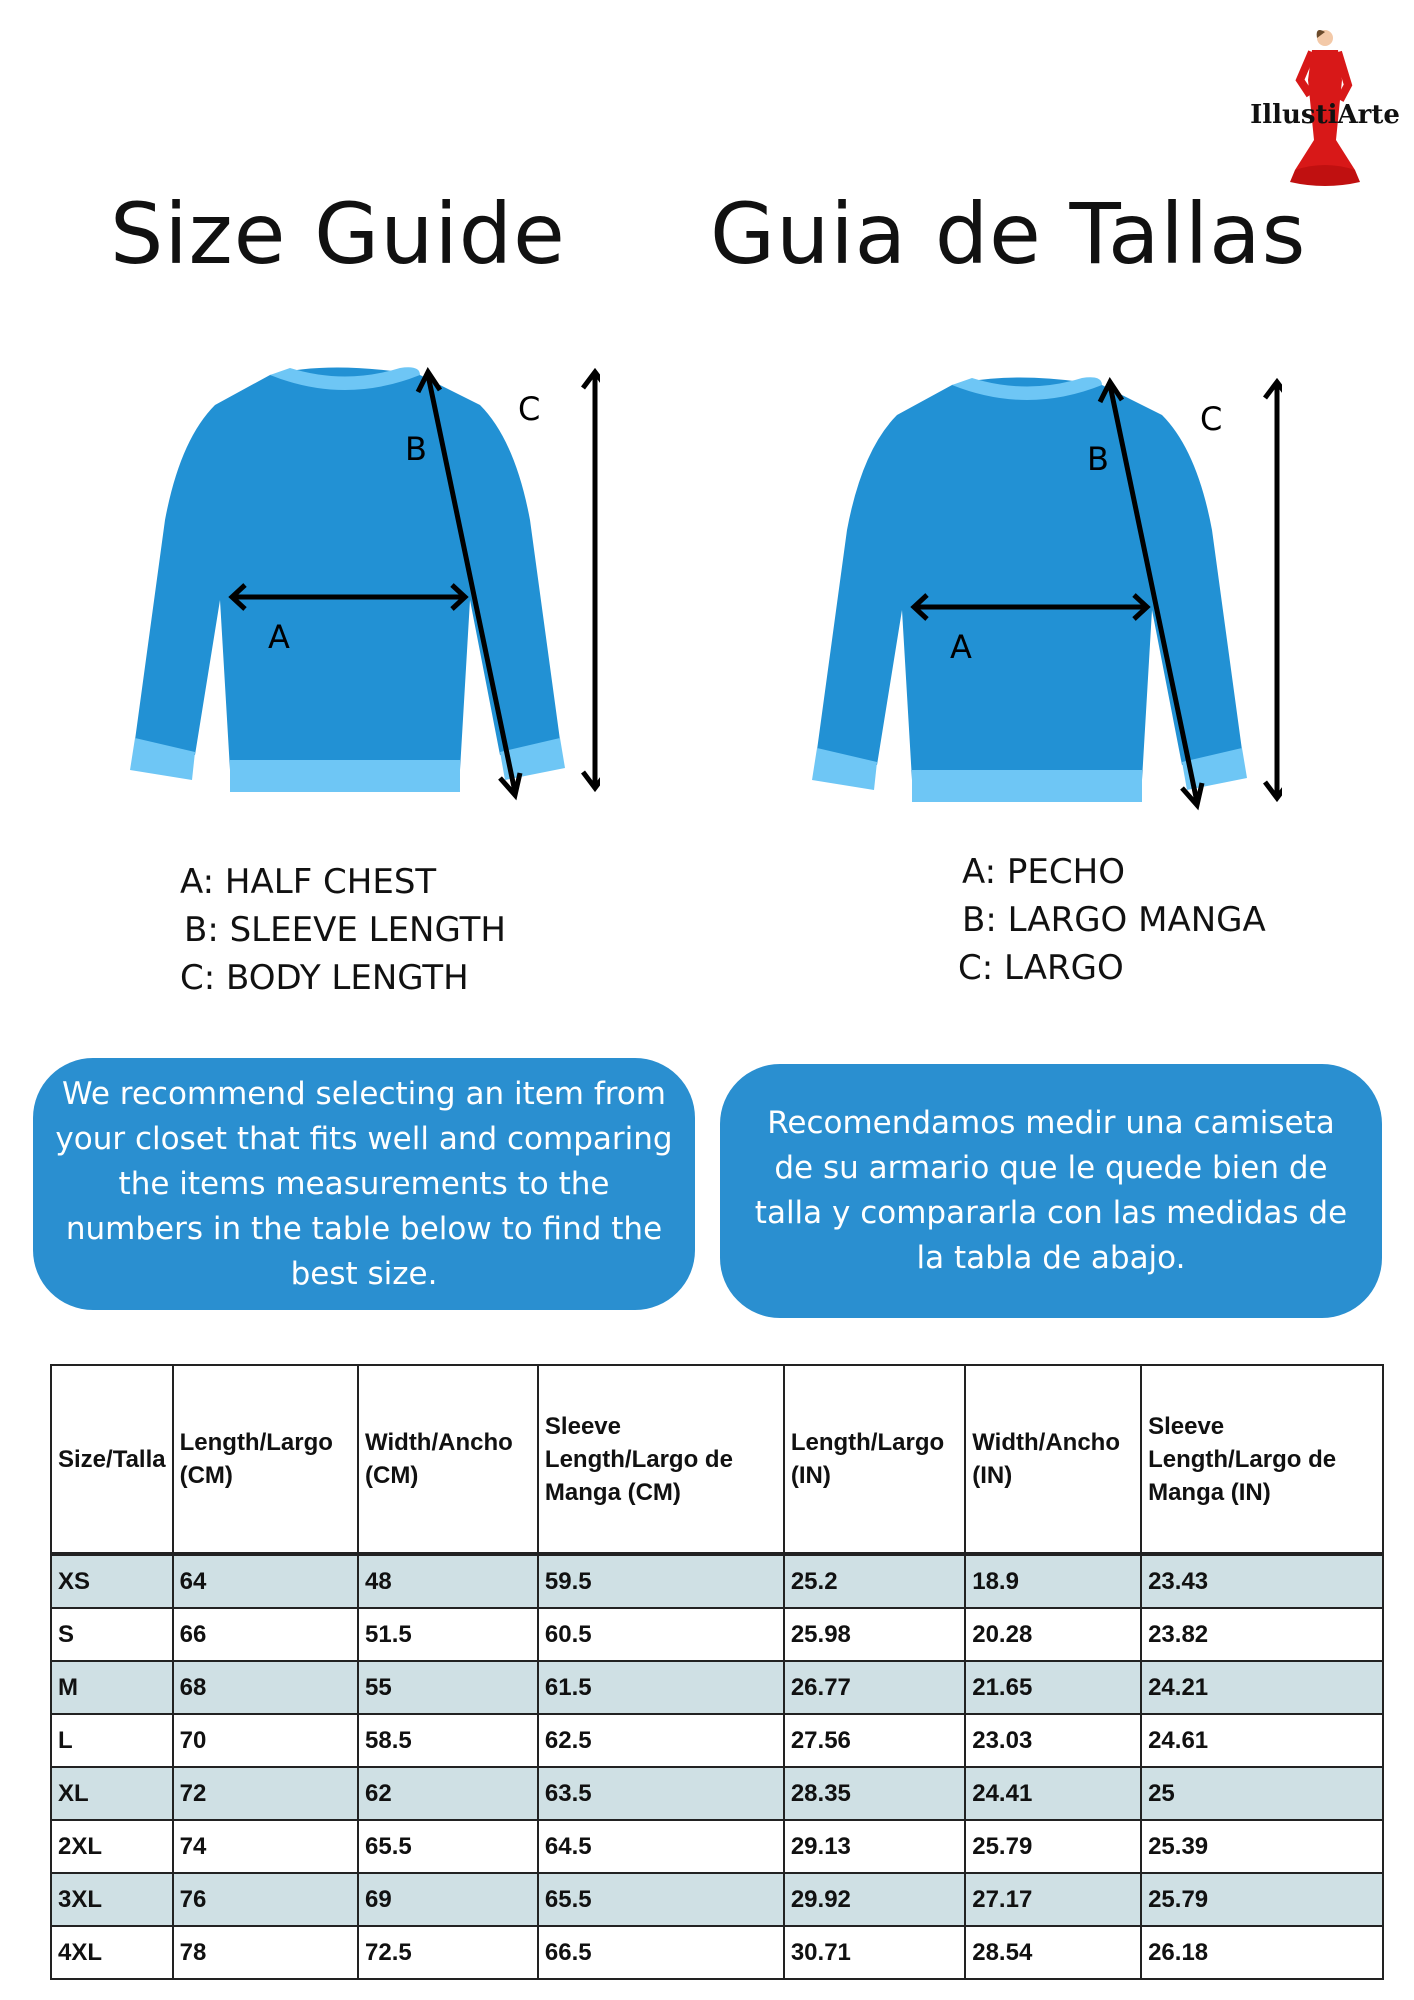 The image size is (1414, 2000). What do you see at coordinates (112, 1793) in the screenshot?
I see `table-cell: XL` at bounding box center [112, 1793].